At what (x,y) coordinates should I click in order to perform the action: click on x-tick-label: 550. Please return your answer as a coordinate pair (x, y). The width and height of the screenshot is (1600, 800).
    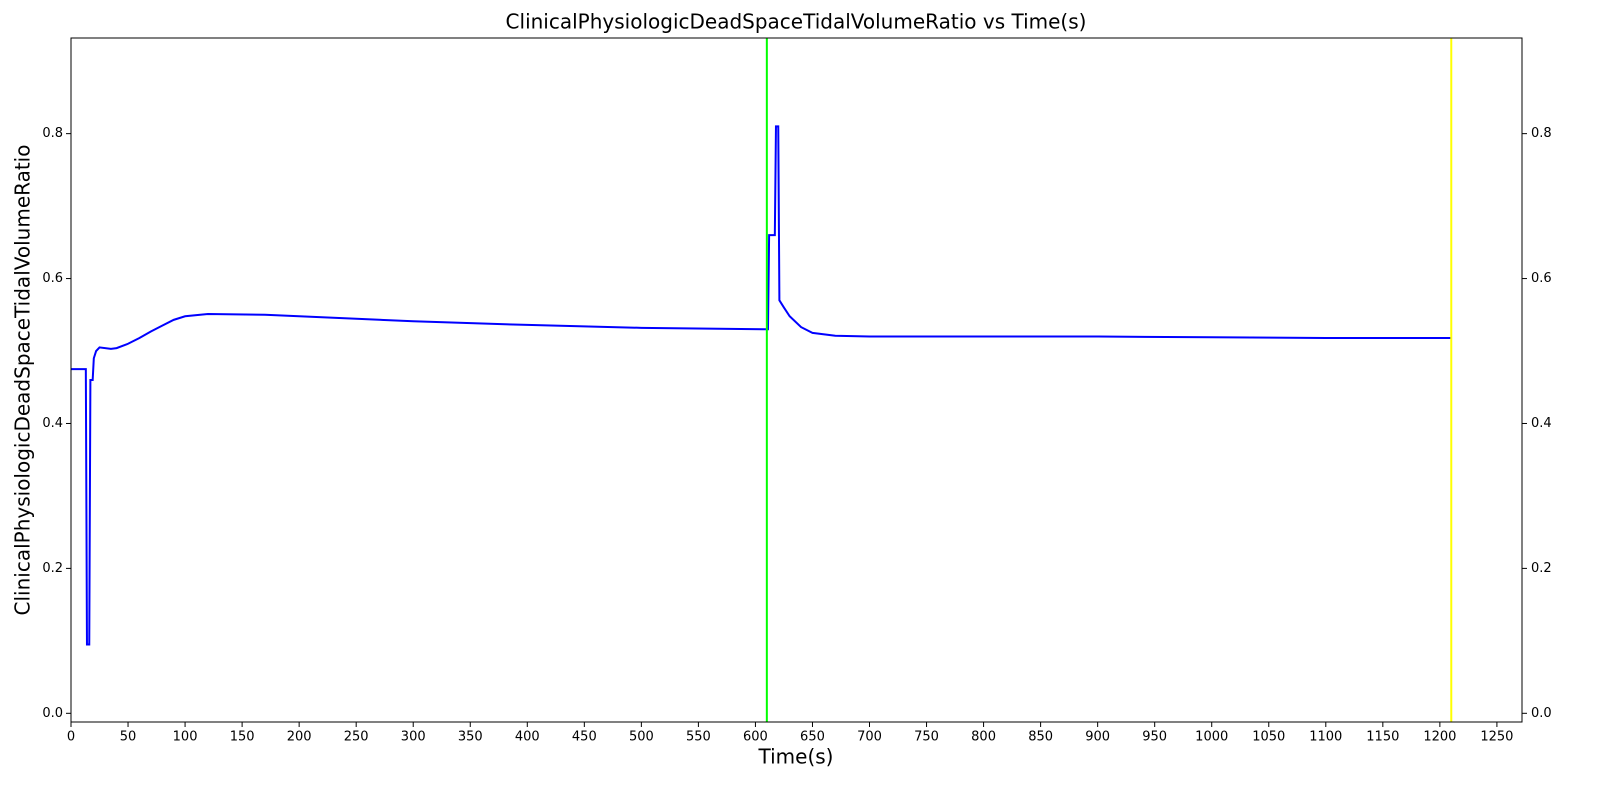
    Looking at the image, I should click on (698, 737).